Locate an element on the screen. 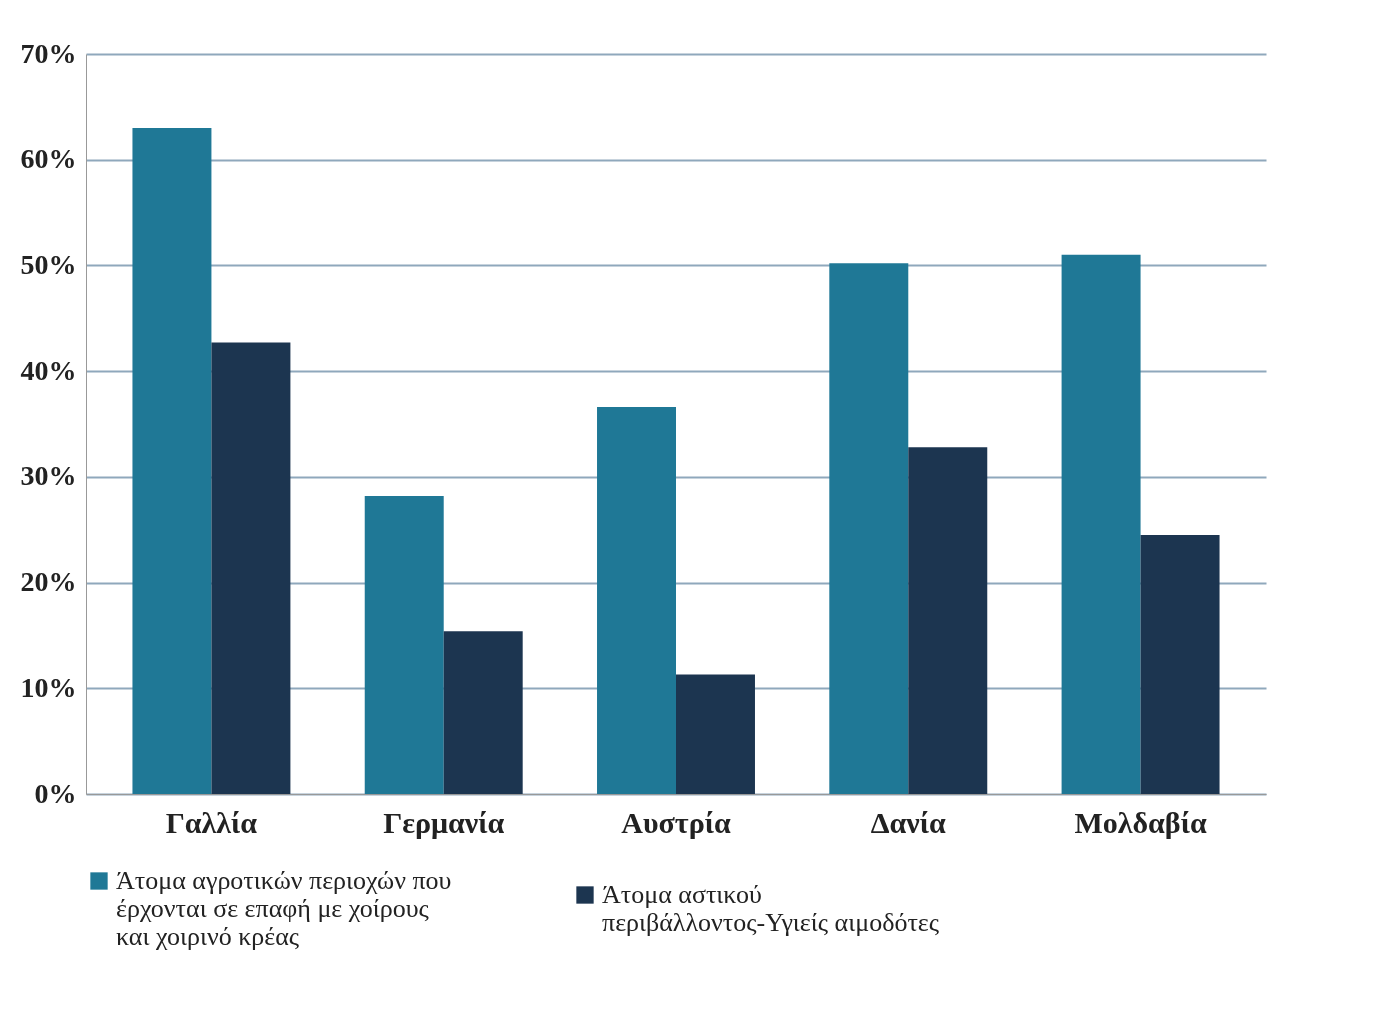 The width and height of the screenshot is (1384, 1023). x-tick-label: Γαλλία is located at coordinates (211, 822).